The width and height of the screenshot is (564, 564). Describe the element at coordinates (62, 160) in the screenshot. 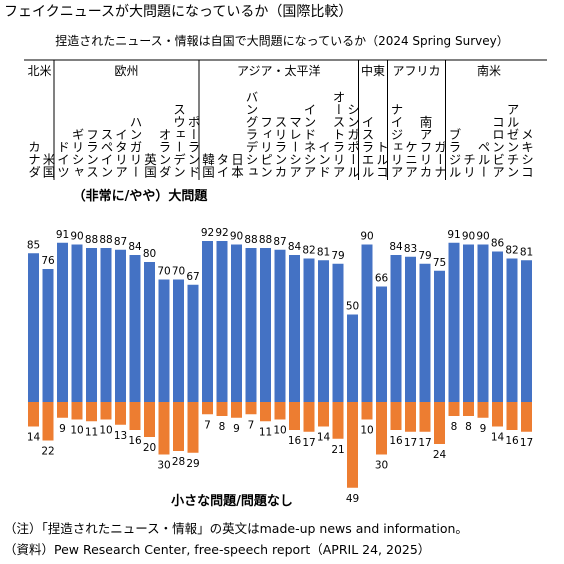

I see `category-label: ドイツ` at that location.